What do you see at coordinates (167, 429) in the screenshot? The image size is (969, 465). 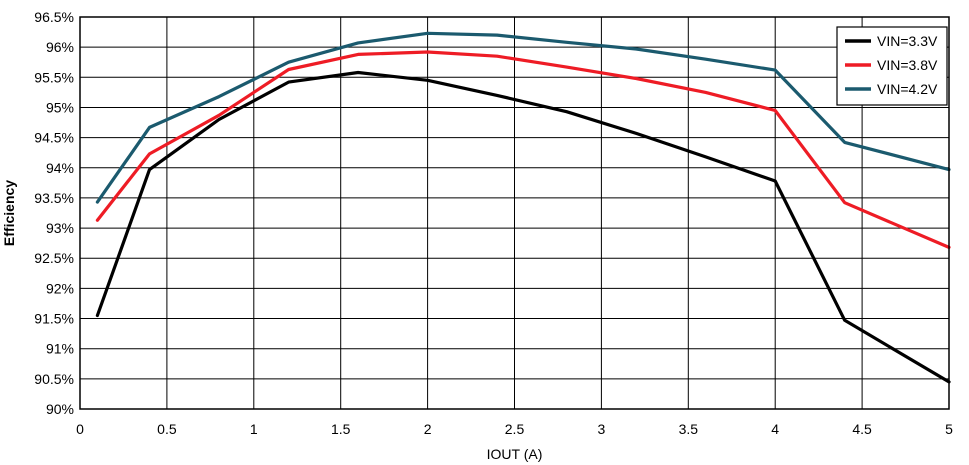 I see `x-tick-label: 0.5` at bounding box center [167, 429].